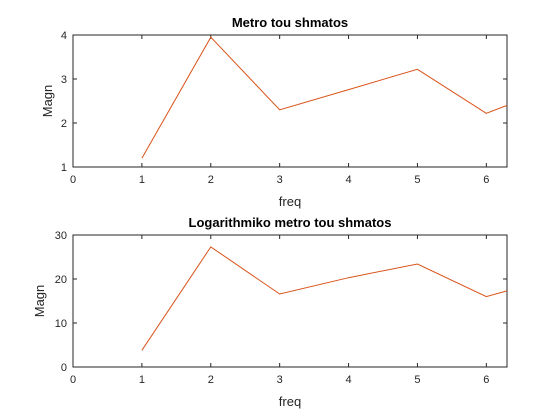  I want to click on y-tick-label: 30, so click(61, 236).